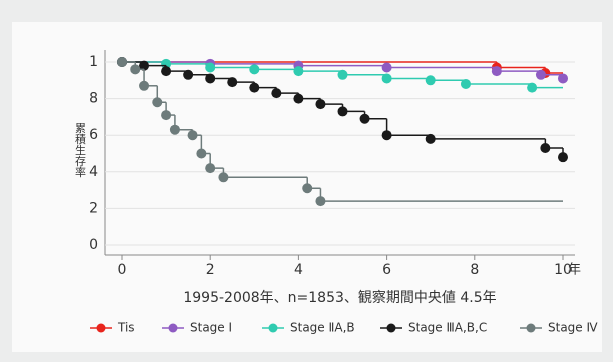  Describe the element at coordinates (210, 270) in the screenshot. I see `x-tick-label: 2` at that location.